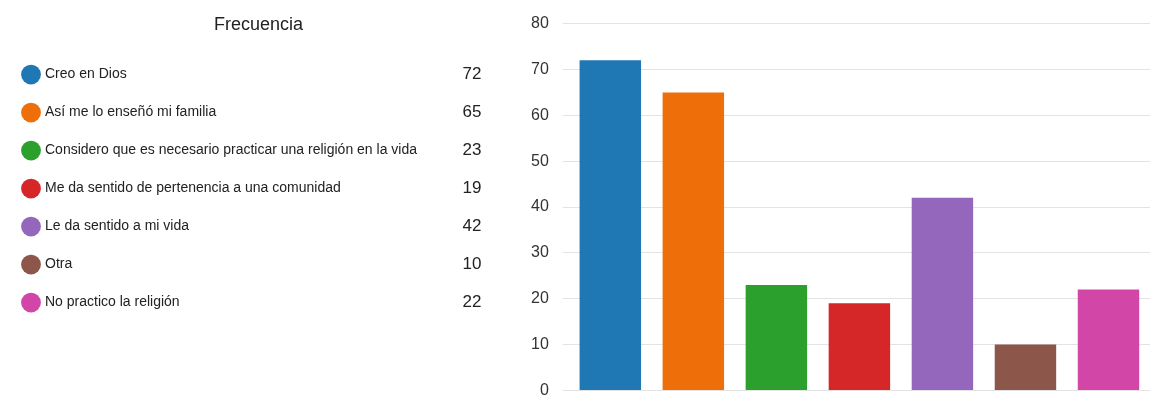  I want to click on y-tick-label: 80, so click(540, 23).